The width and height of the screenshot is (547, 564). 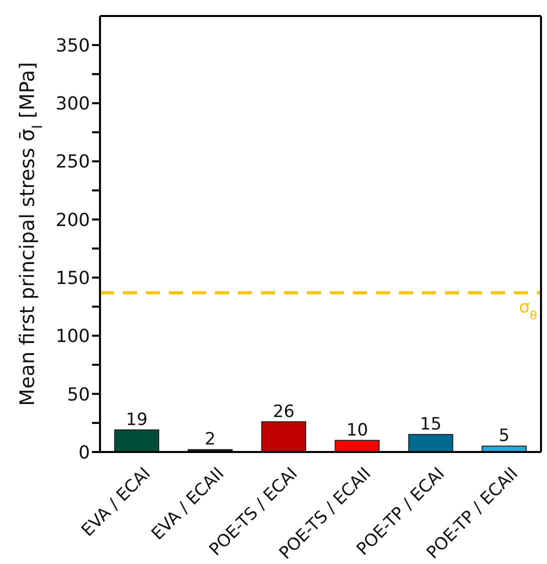 I want to click on data-label: 2, so click(x=210, y=440).